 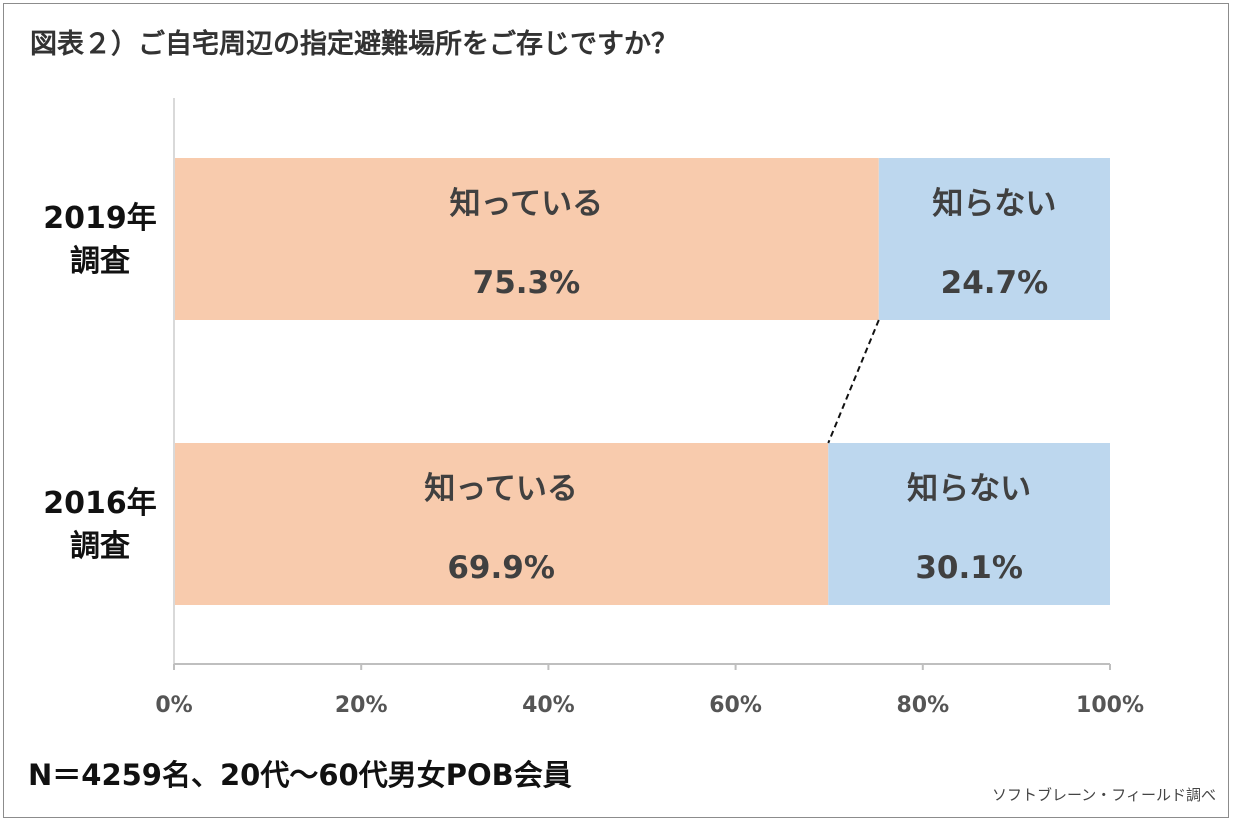 What do you see at coordinates (501, 568) in the screenshot?
I see `data-label: 69.9%` at bounding box center [501, 568].